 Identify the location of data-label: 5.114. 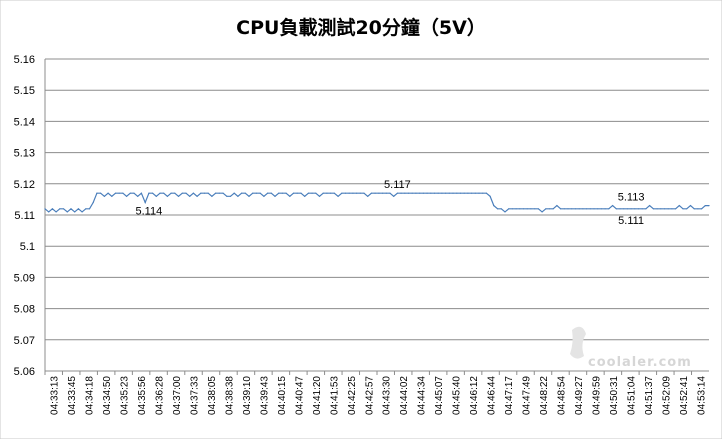
(149, 212).